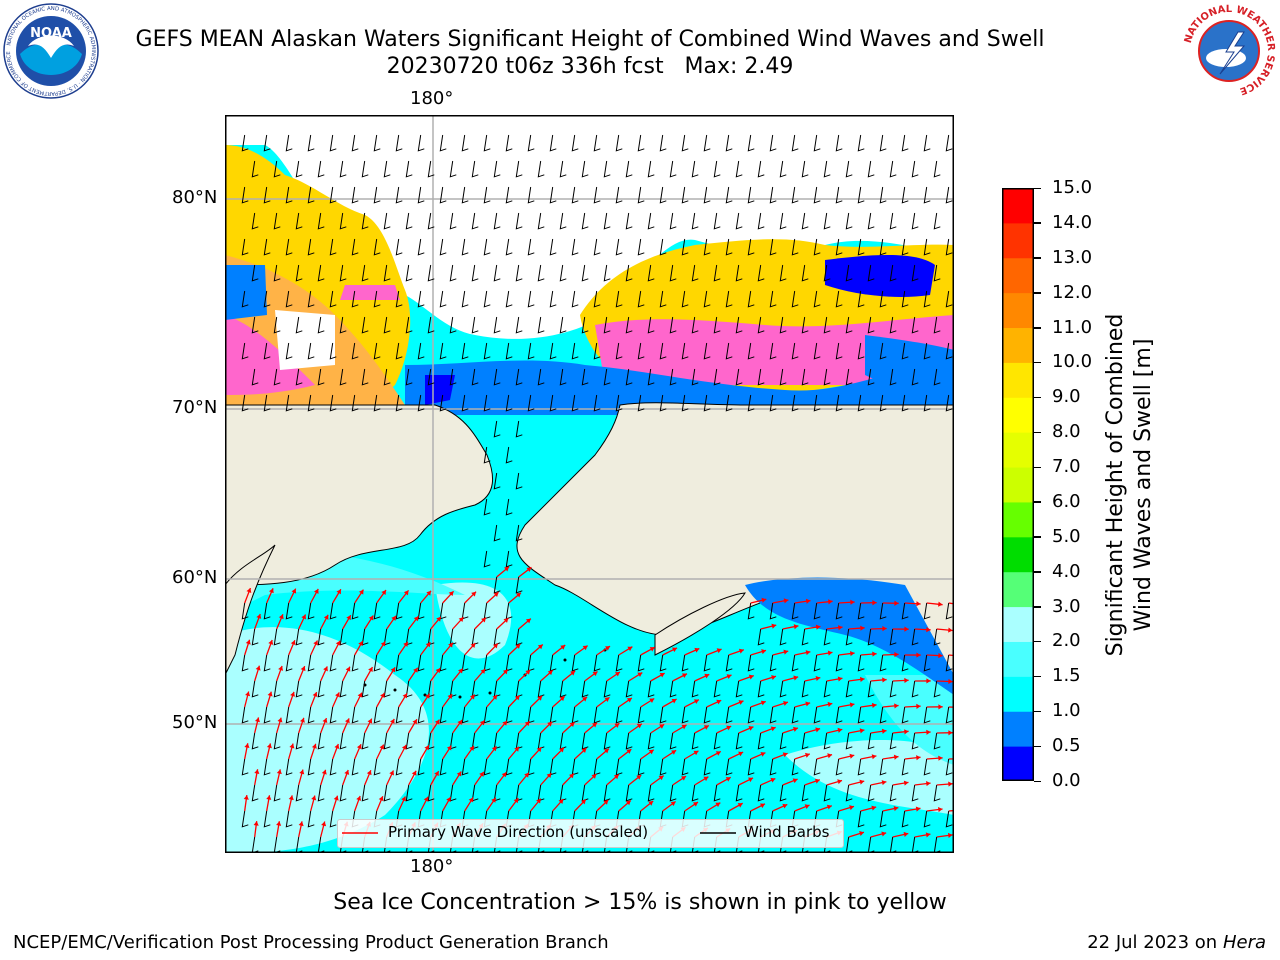 This screenshot has height=960, width=1280. What do you see at coordinates (951, 603) in the screenshot?
I see `wave-direction-arrow` at bounding box center [951, 603].